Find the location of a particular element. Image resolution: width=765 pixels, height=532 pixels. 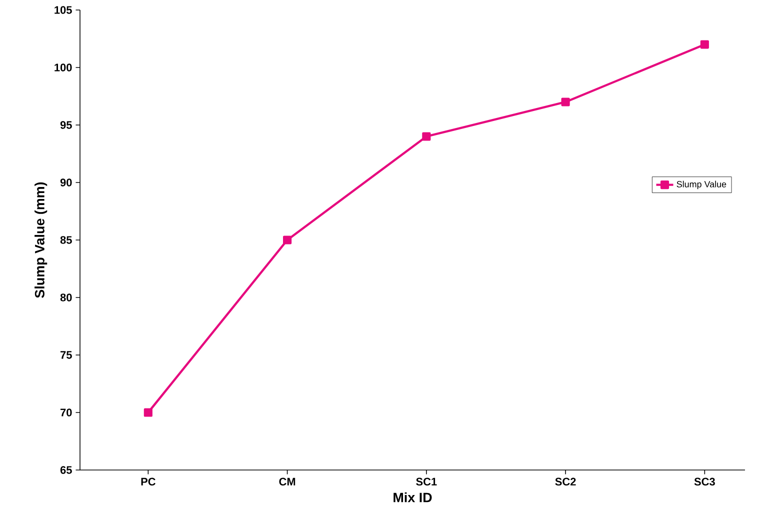

y-tick-label: 70 is located at coordinates (66, 412).